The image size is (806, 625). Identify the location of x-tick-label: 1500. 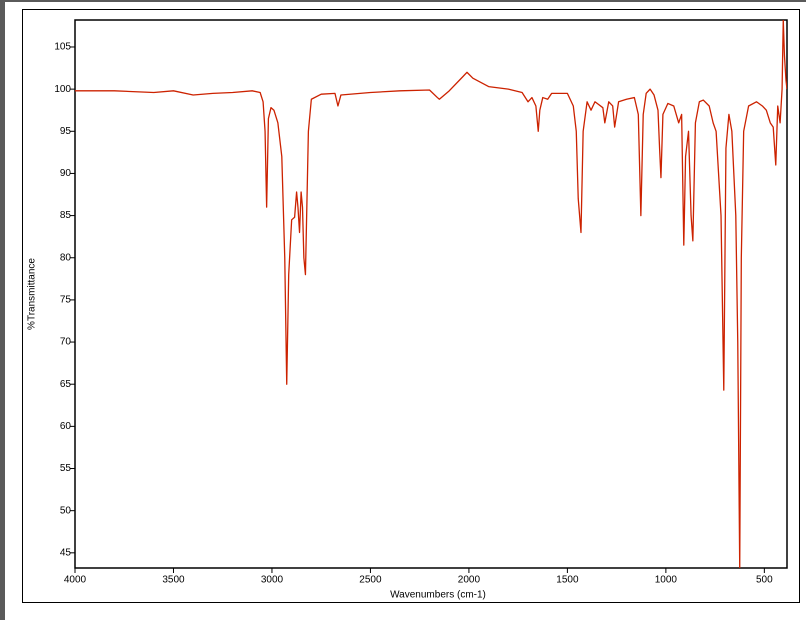
(567, 580).